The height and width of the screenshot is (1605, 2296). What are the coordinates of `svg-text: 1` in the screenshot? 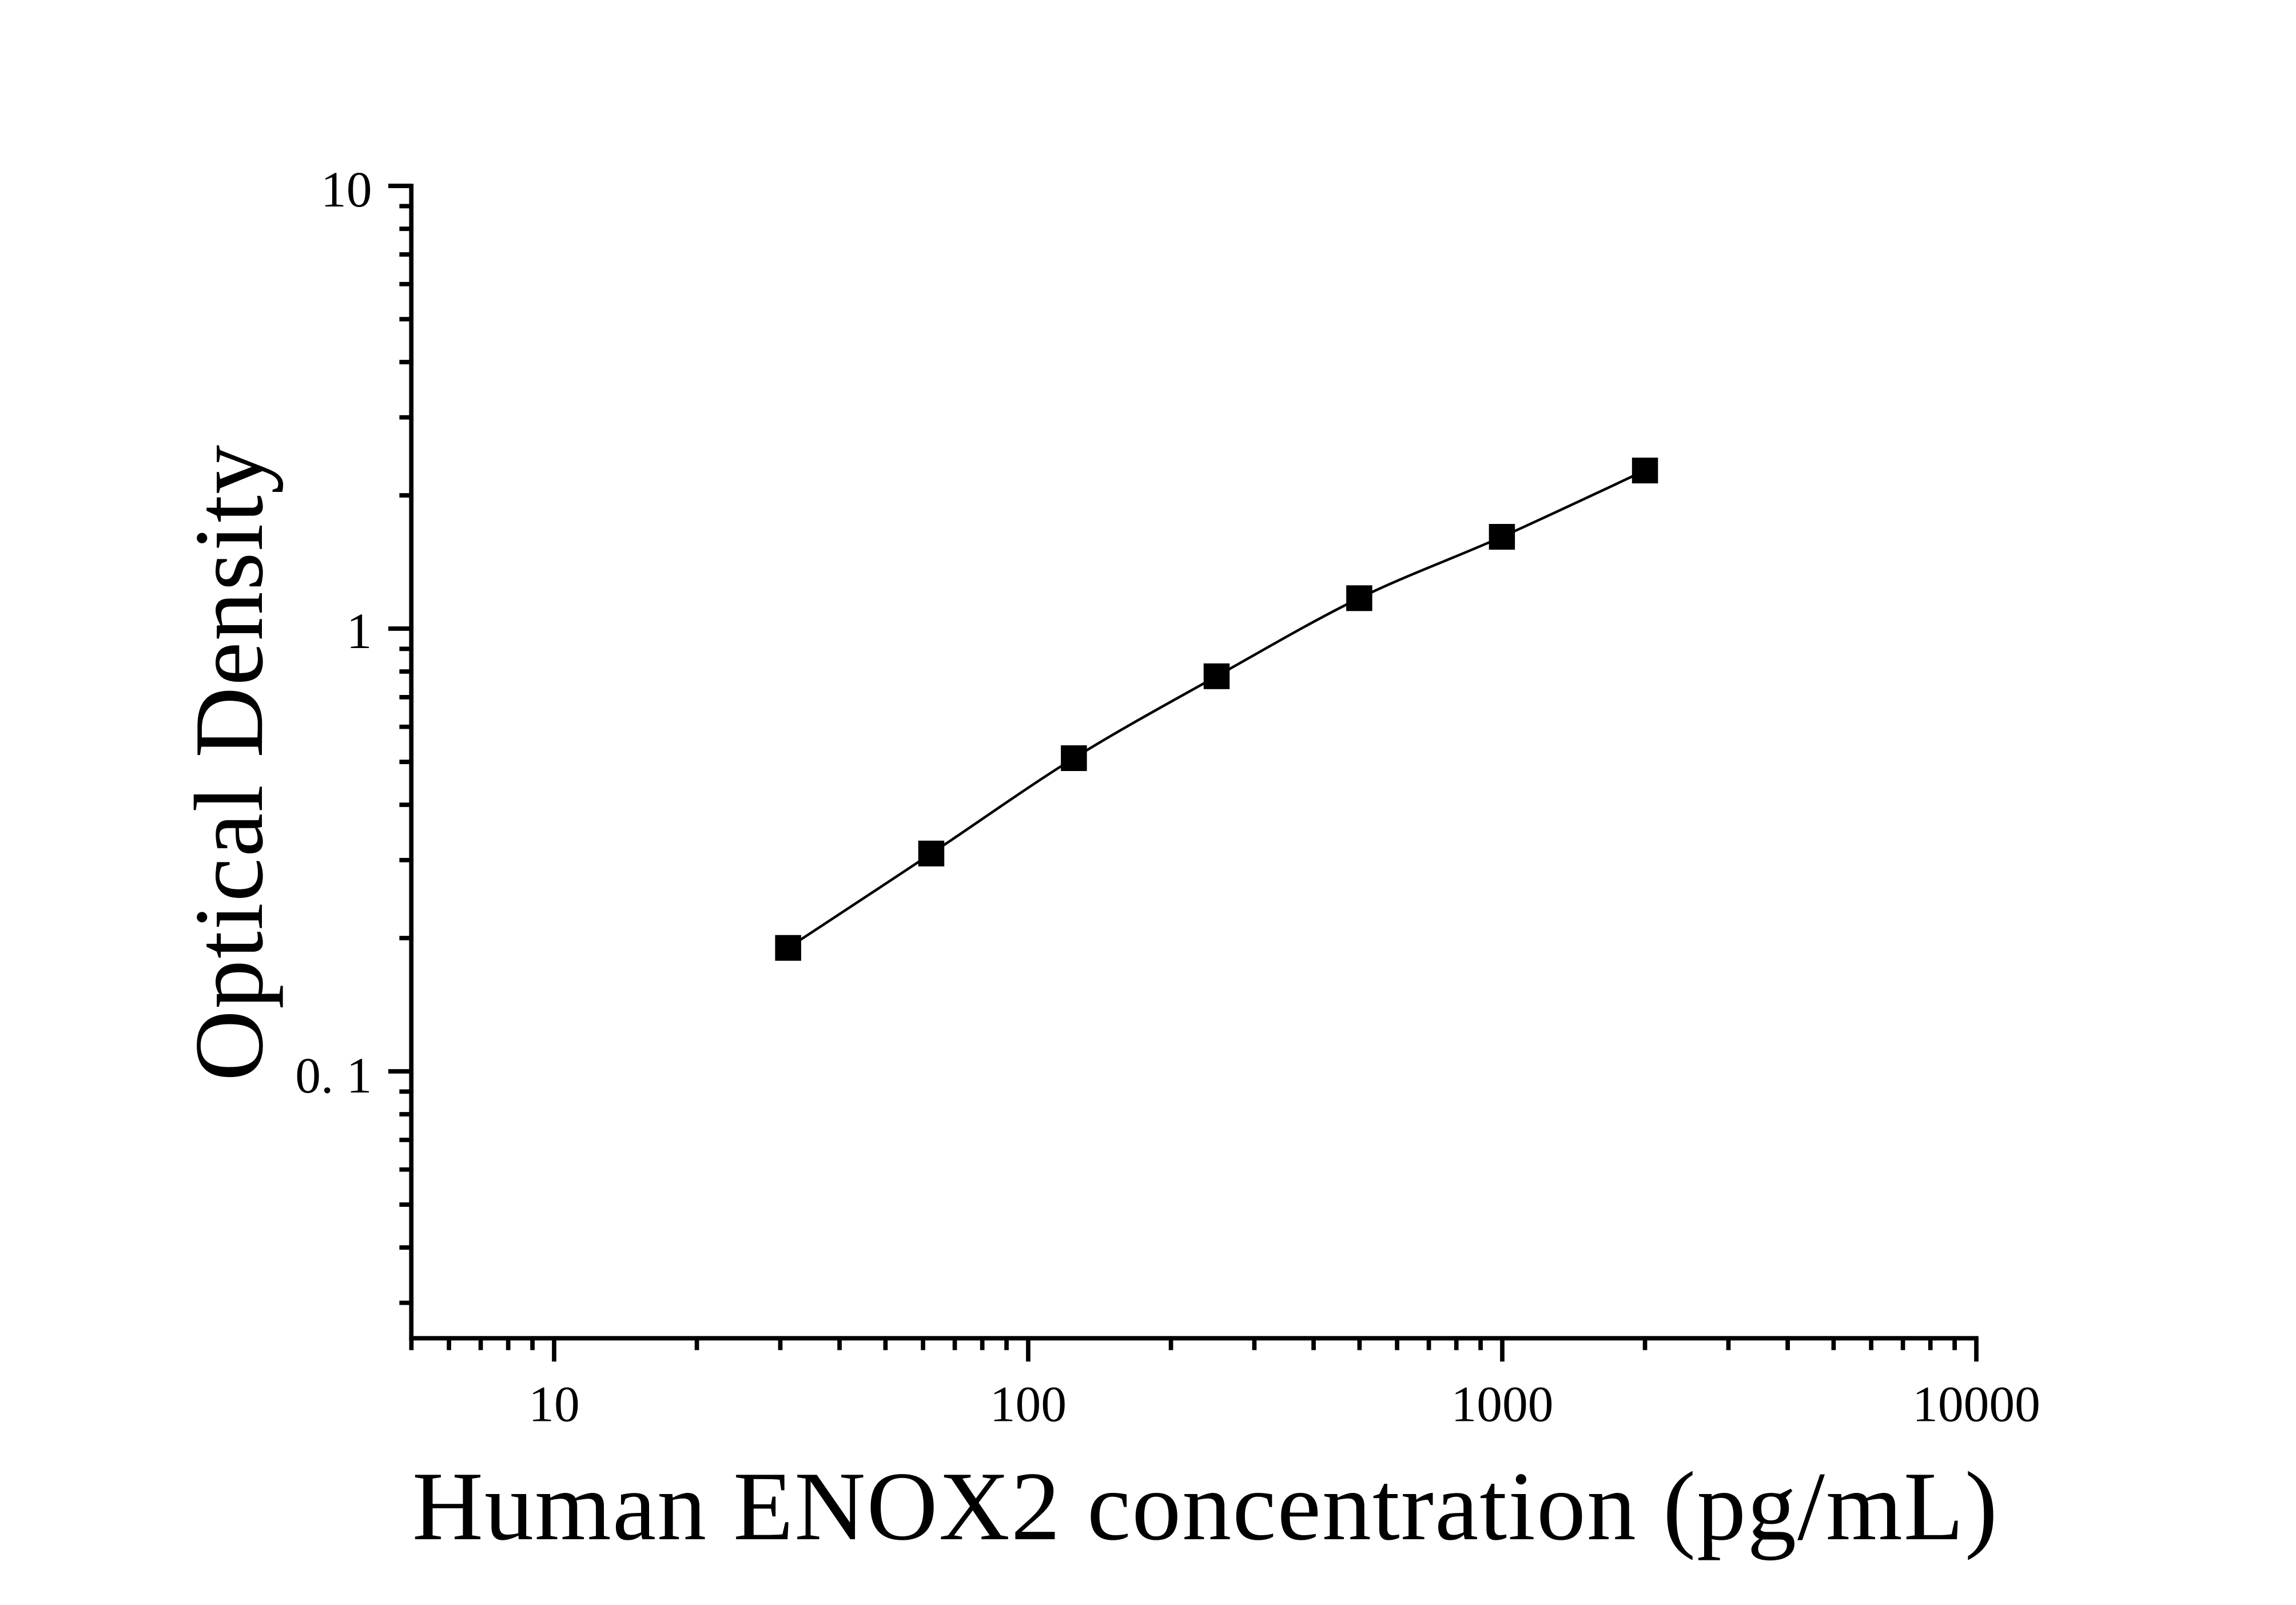 It's located at (359, 631).